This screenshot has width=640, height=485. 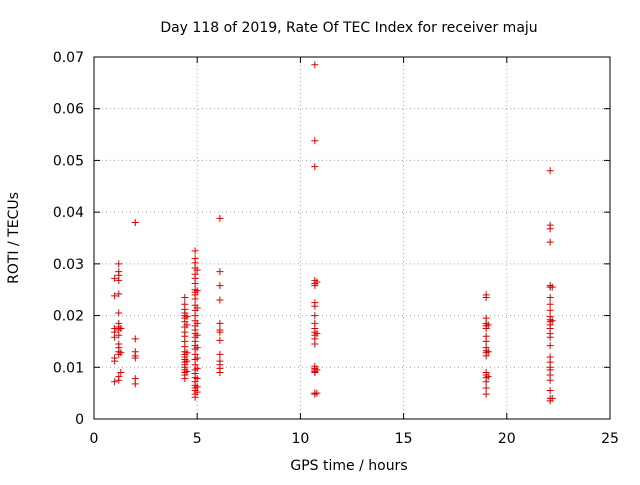 What do you see at coordinates (68, 58) in the screenshot?
I see `y-tick-label: 0.07` at bounding box center [68, 58].